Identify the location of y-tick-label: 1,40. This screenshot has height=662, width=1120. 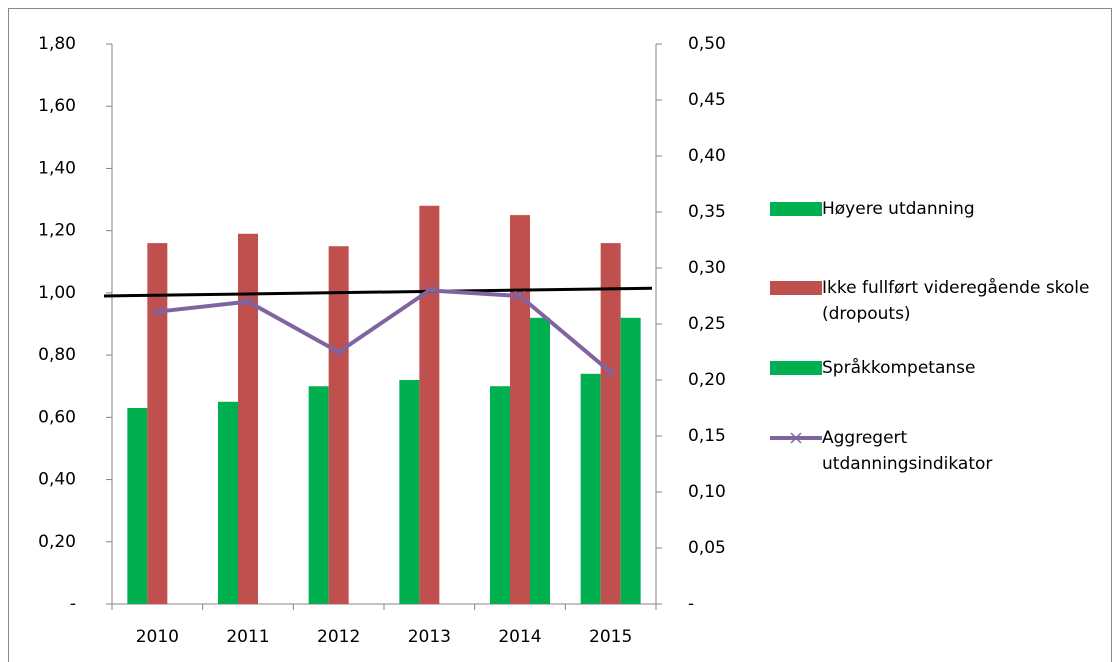
(57, 168).